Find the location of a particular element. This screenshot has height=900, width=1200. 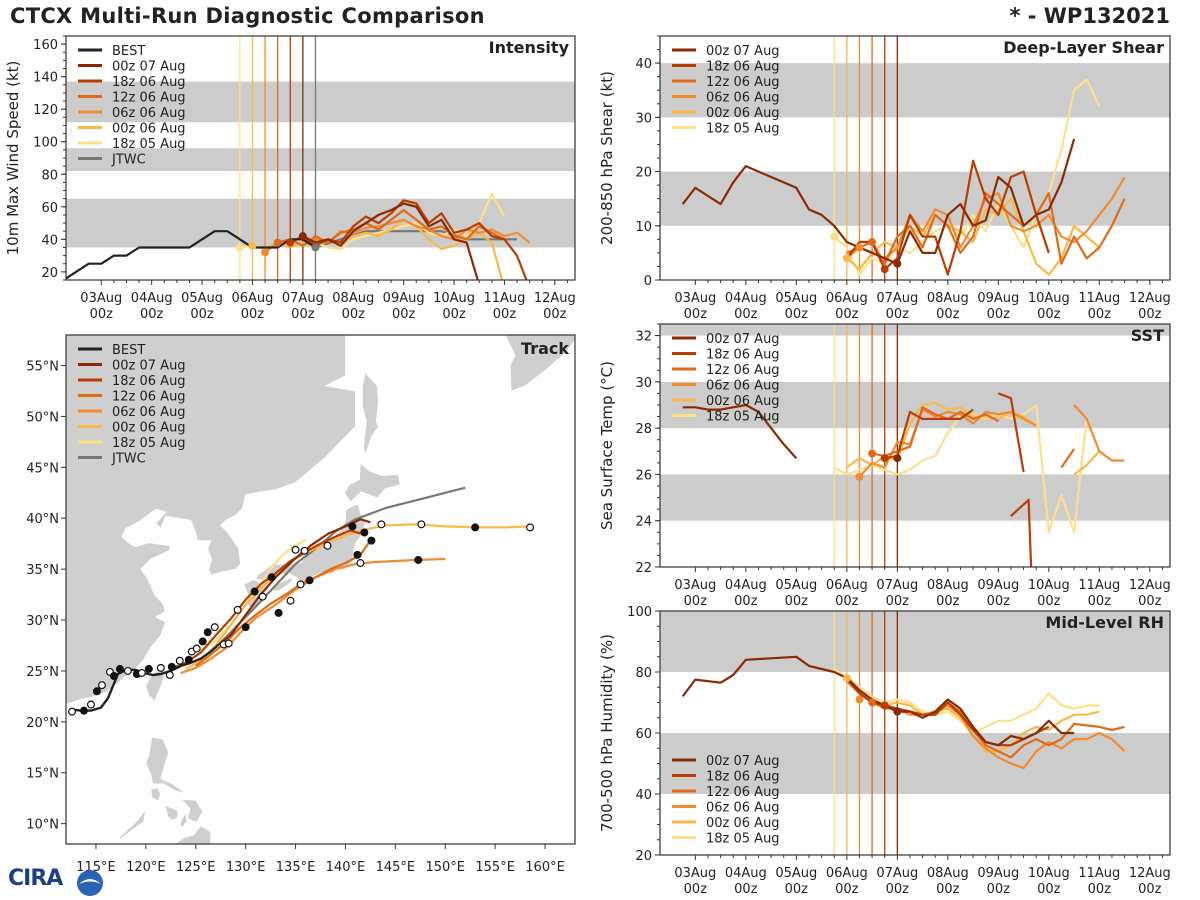

y-tick-label: 120 is located at coordinates (45, 110).